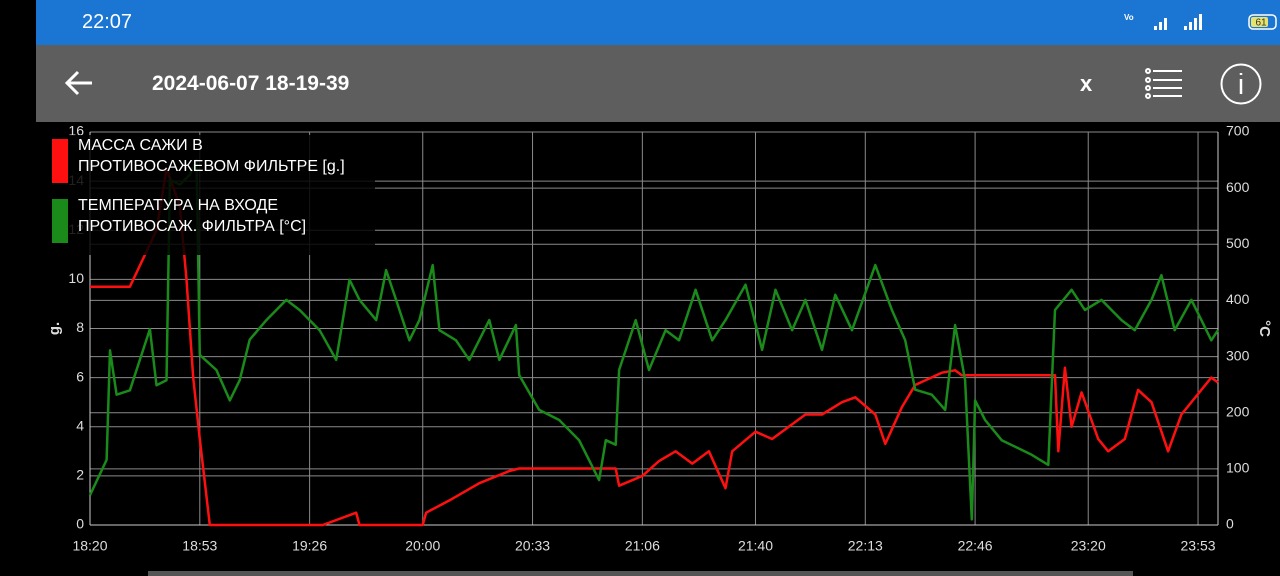 The width and height of the screenshot is (1280, 576). I want to click on y-tick-label: 8, so click(80, 327).